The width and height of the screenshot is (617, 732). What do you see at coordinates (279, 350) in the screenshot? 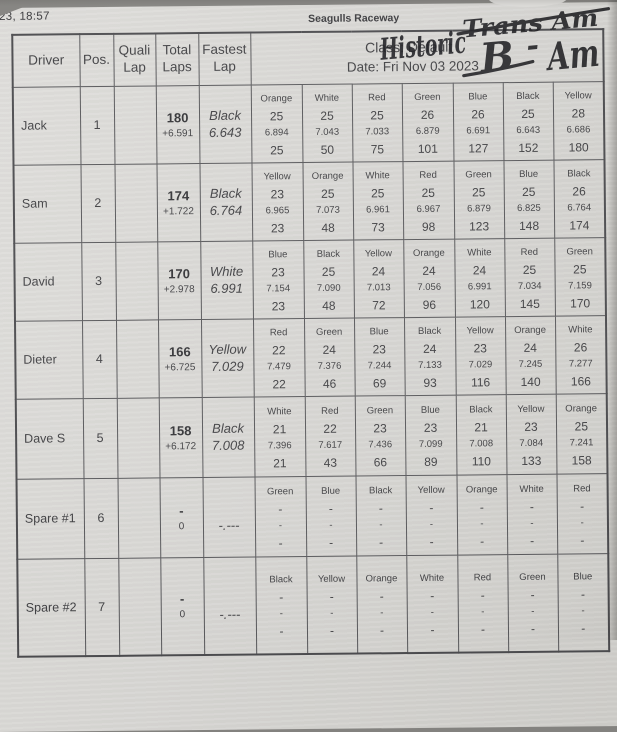
I see `lane-lap-count: 22` at bounding box center [279, 350].